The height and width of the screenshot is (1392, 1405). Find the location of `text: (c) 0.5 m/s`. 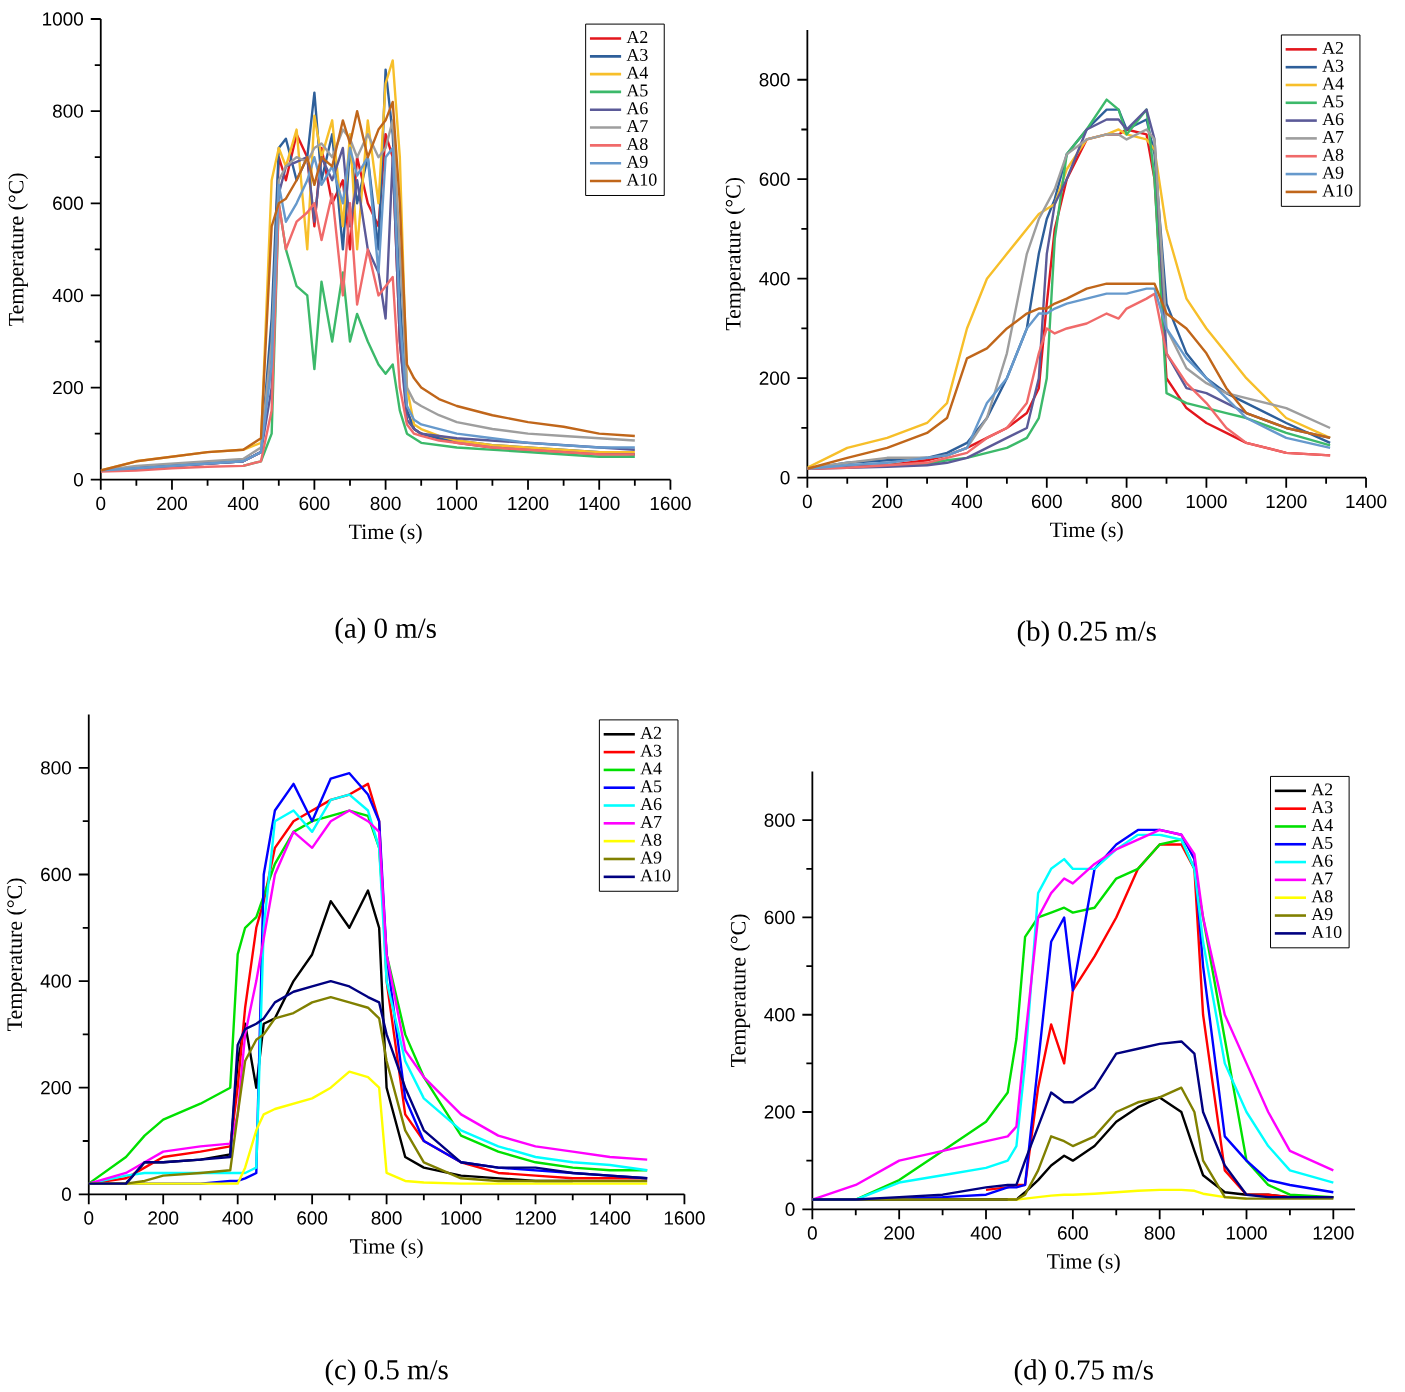

text: (c) 0.5 m/s is located at coordinates (386, 1372).